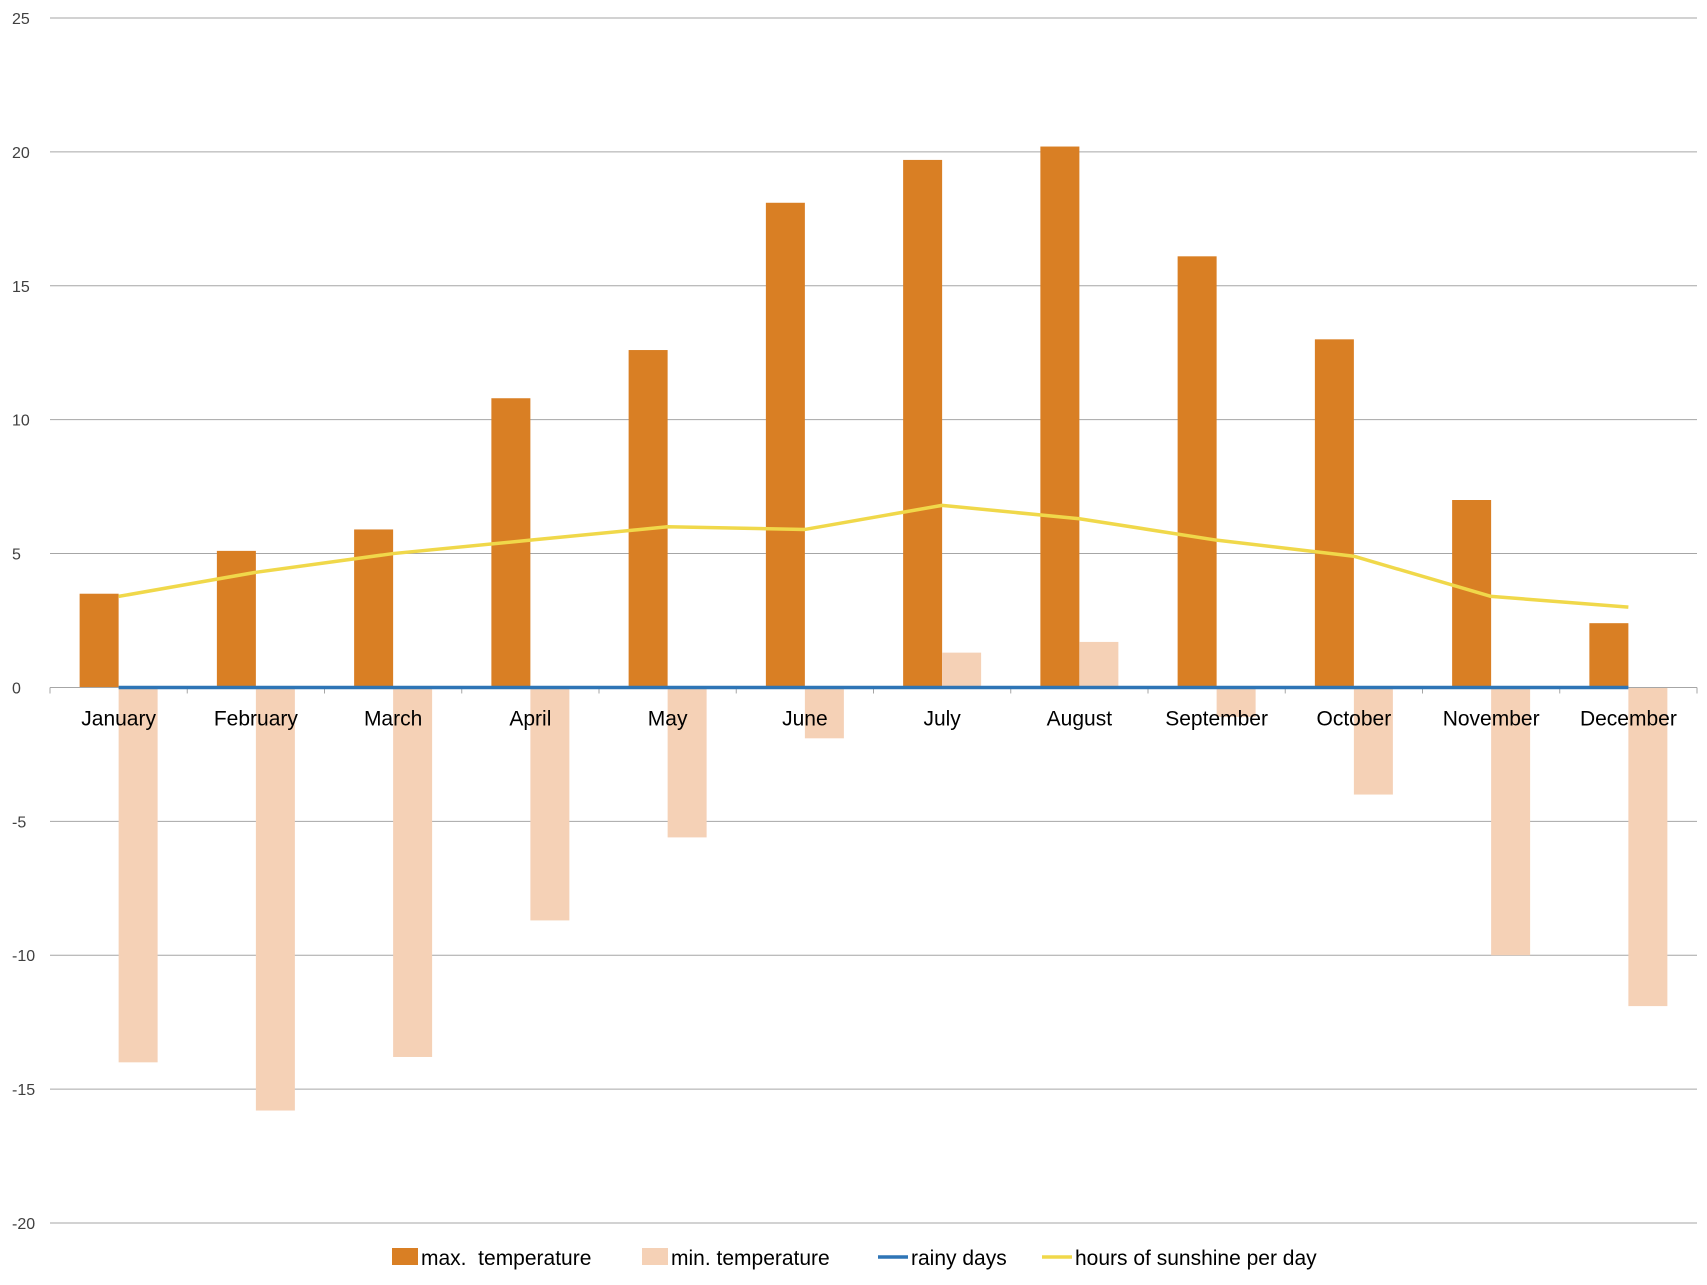 The height and width of the screenshot is (1285, 1707). What do you see at coordinates (1334, 513) in the screenshot?
I see `max-temp-bar-october` at bounding box center [1334, 513].